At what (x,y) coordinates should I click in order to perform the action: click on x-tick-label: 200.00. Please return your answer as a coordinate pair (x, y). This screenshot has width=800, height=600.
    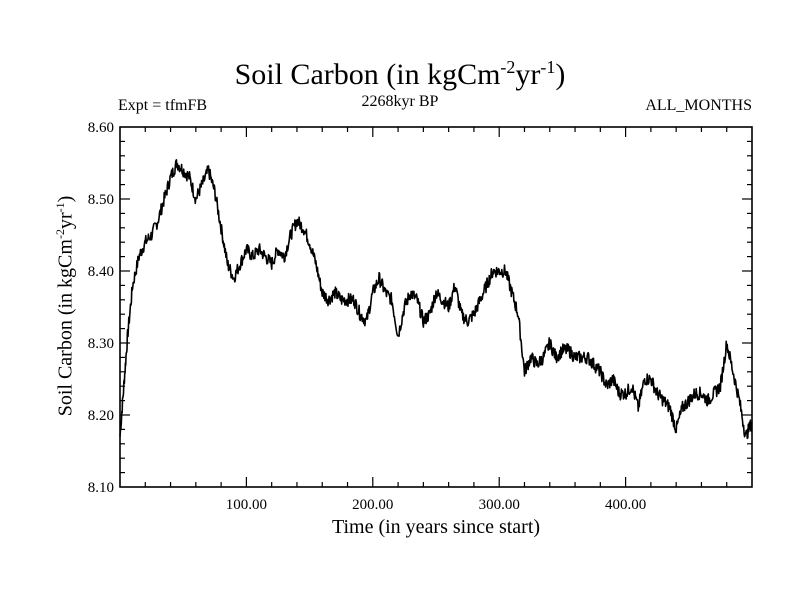
    Looking at the image, I should click on (372, 505).